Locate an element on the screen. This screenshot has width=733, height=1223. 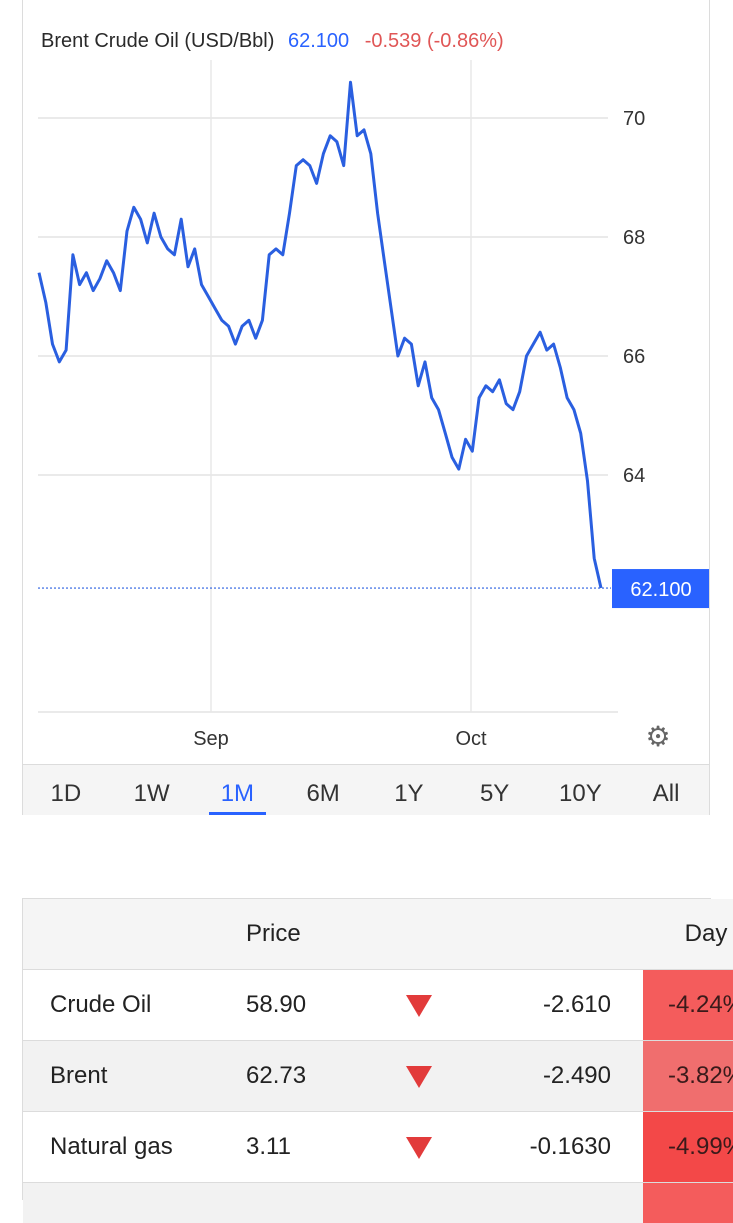
range-option-1y: 1Y is located at coordinates (409, 790).